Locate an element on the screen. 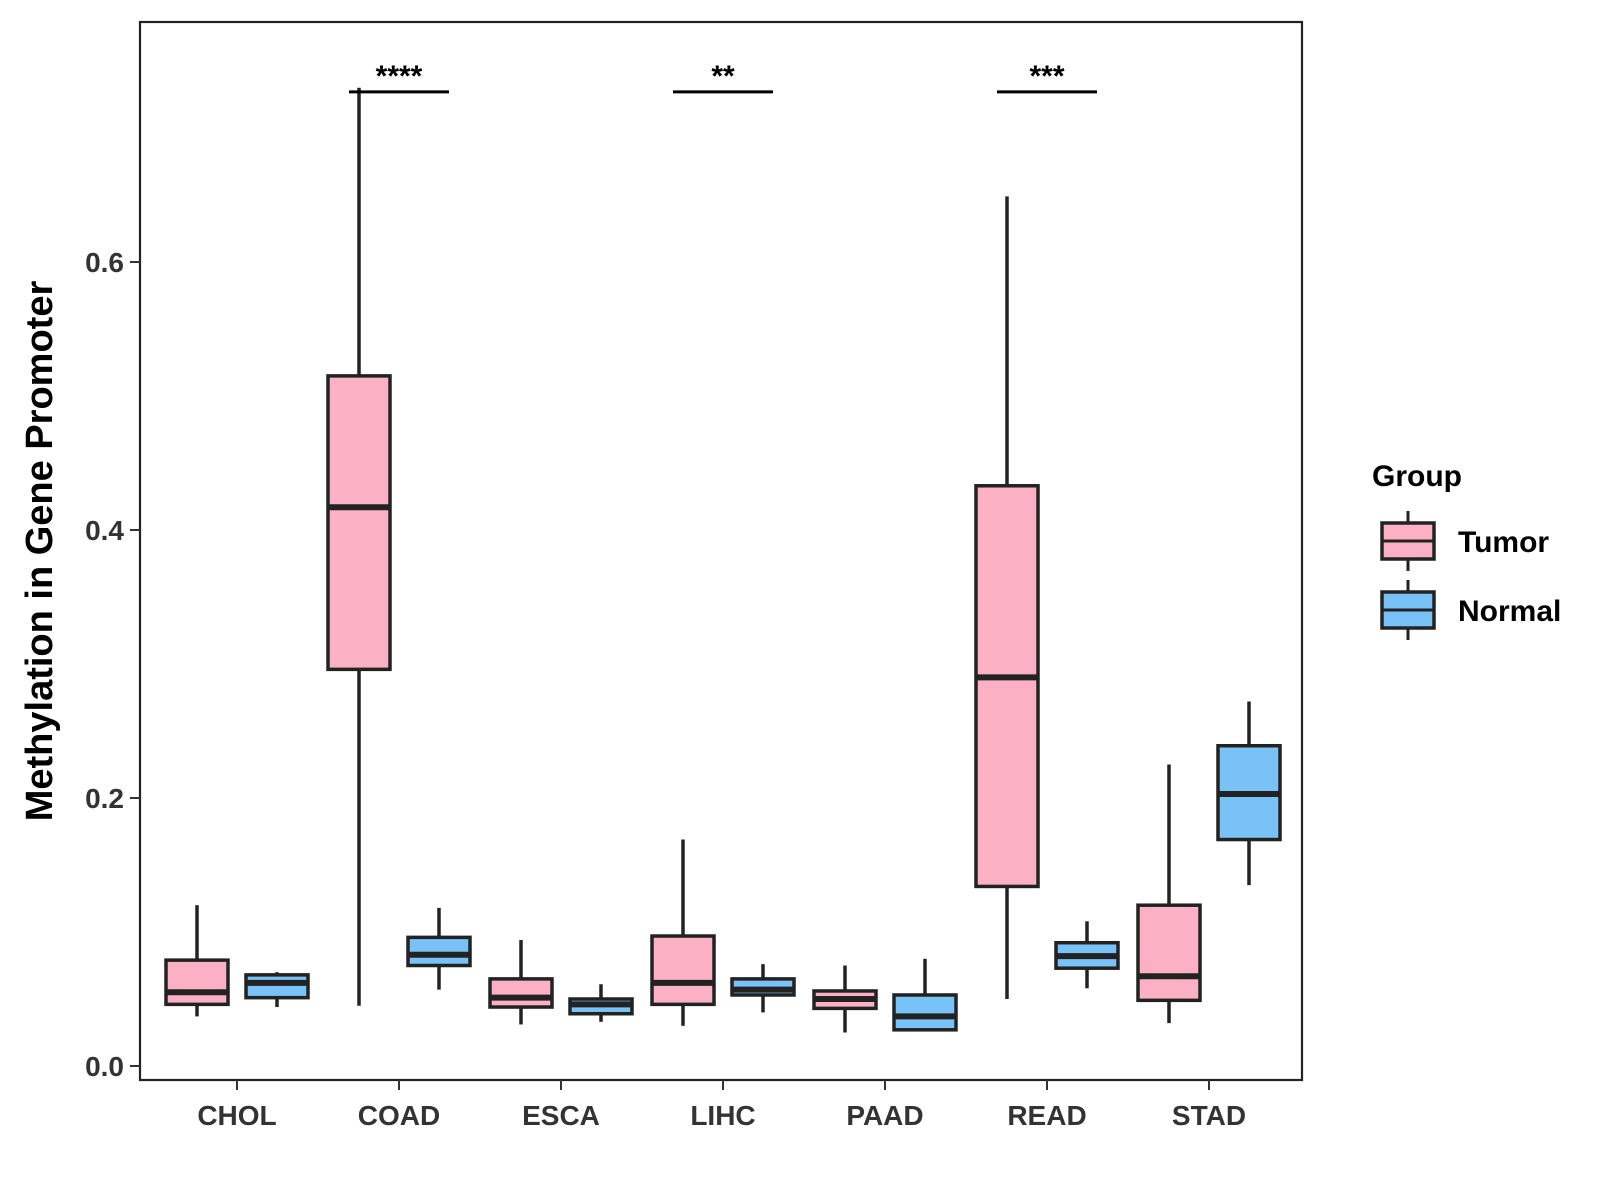 This screenshot has width=1600, height=1200. box-lihc-normal is located at coordinates (763, 988).